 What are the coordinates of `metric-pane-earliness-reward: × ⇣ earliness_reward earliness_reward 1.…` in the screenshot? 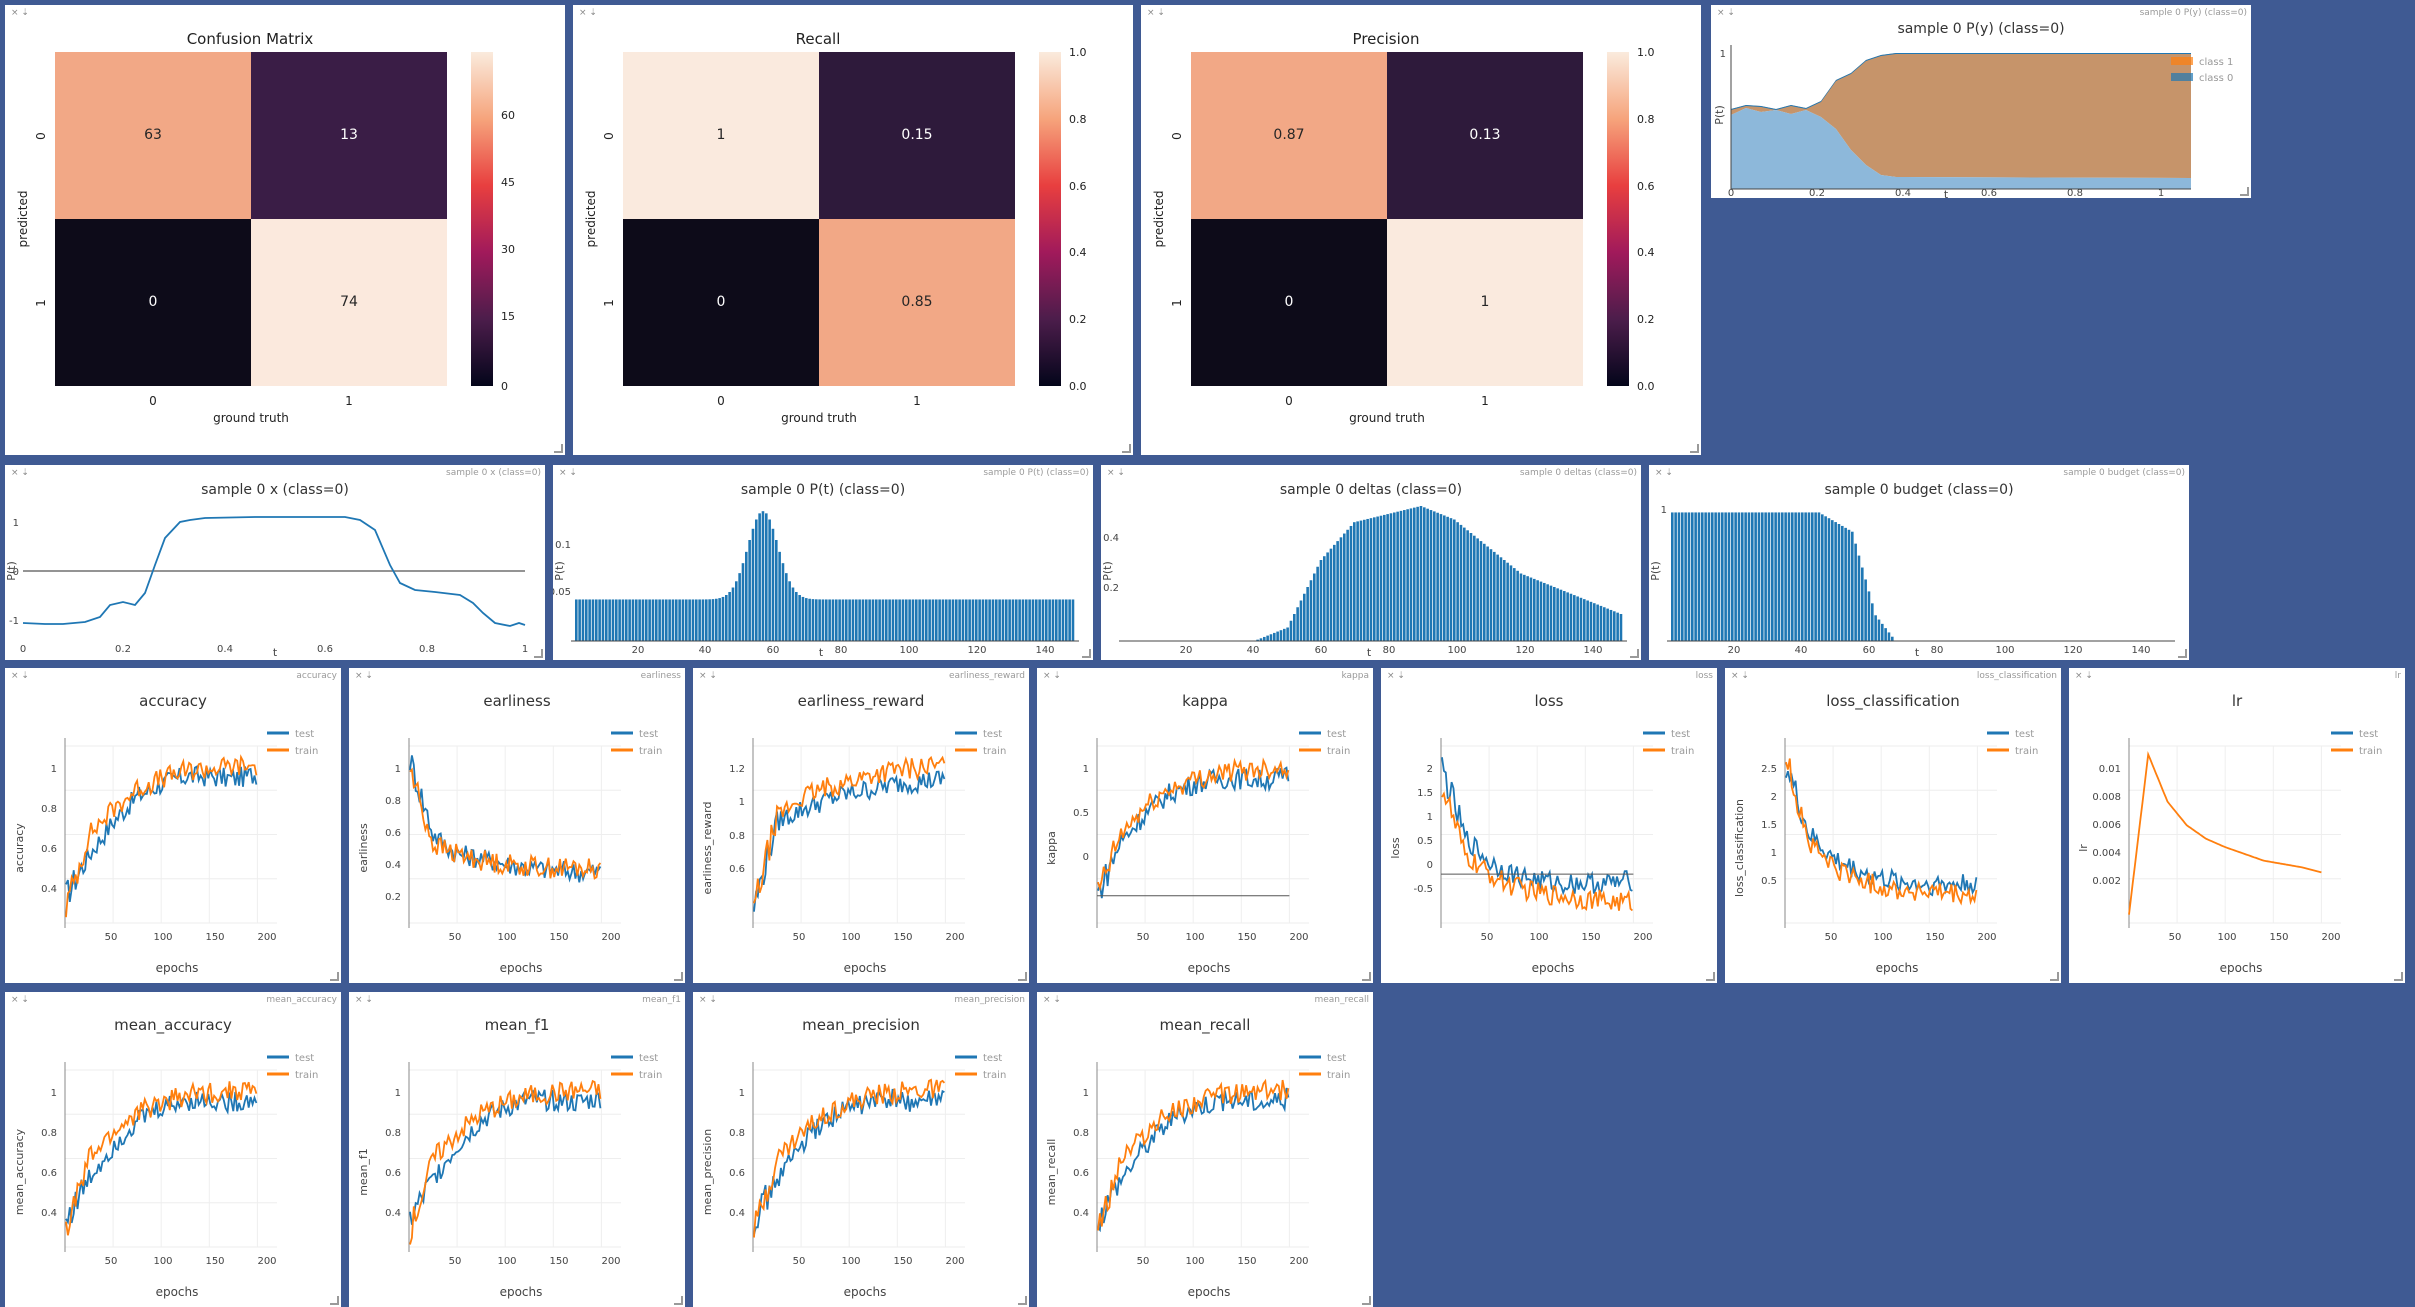 It's located at (861, 825).